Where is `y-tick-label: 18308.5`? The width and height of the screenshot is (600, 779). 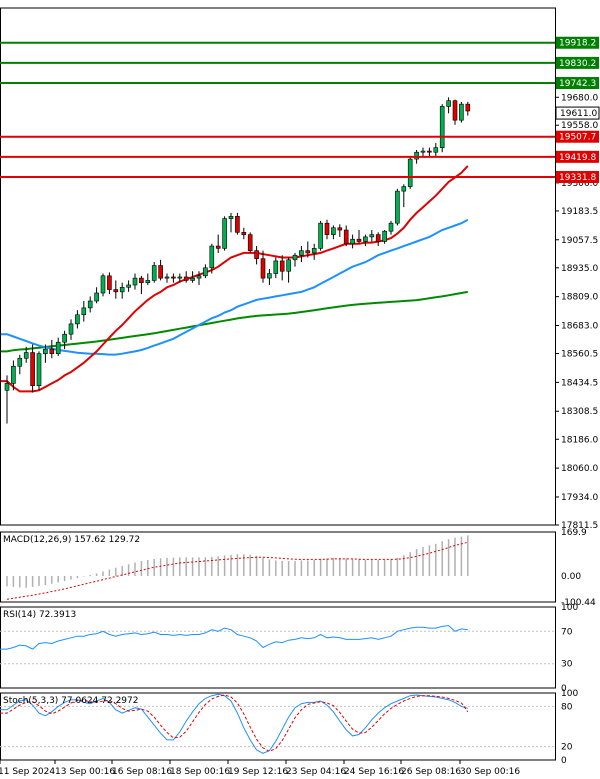 y-tick-label: 18308.5 is located at coordinates (579, 412).